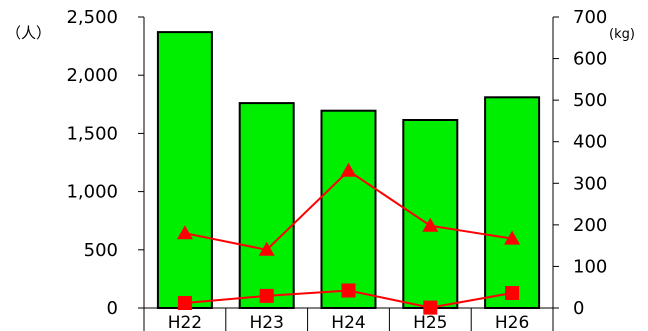 The width and height of the screenshot is (648, 331). I want to click on left-tick-label-2000: 2,000, so click(92, 75).